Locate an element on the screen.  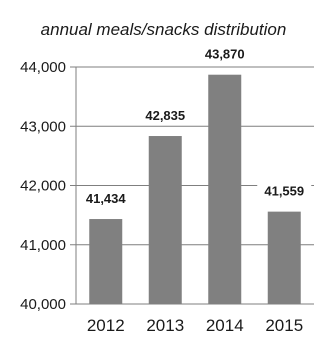
bar-2012 is located at coordinates (106, 261).